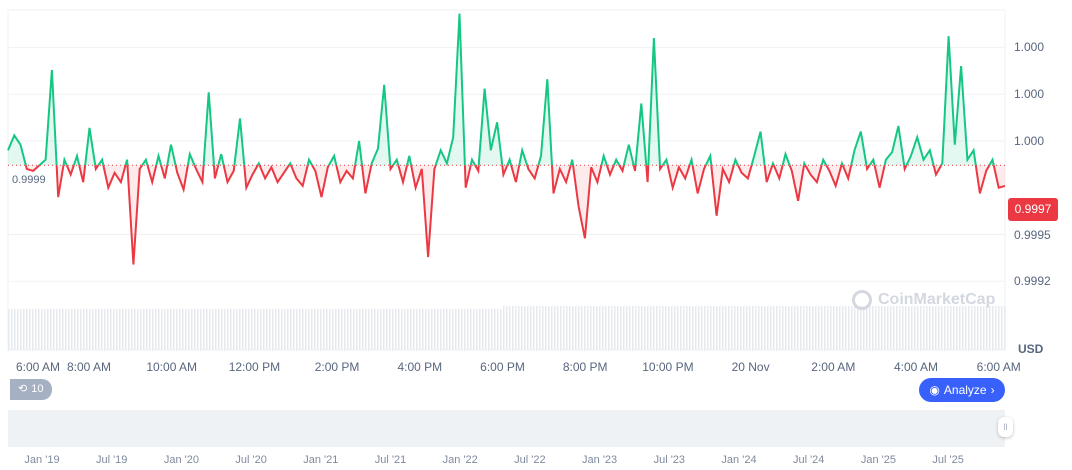 The height and width of the screenshot is (470, 1072). What do you see at coordinates (1033, 209) in the screenshot?
I see `current-price-badge: 0.9997` at bounding box center [1033, 209].